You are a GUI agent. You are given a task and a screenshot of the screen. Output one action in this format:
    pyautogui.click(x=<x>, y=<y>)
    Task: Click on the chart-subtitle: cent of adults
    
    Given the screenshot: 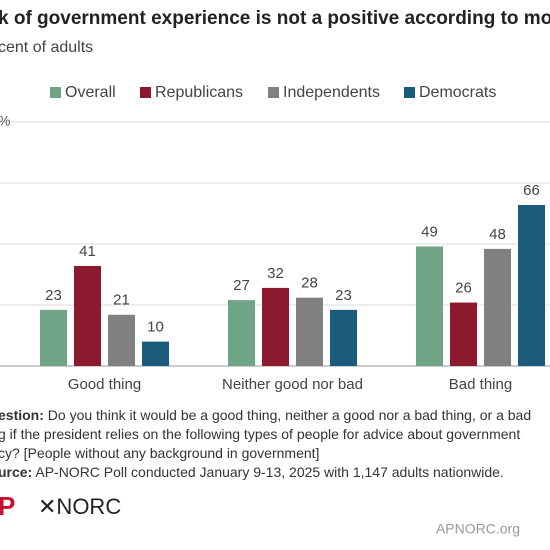 What is the action you would take?
    pyautogui.click(x=46, y=47)
    